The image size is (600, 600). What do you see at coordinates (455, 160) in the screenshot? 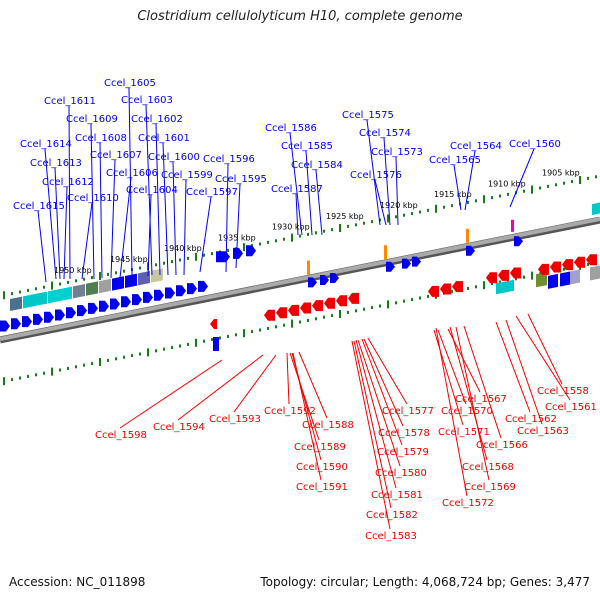
I see `gene-label-ccel-1565: Ccel_1565` at bounding box center [455, 160].